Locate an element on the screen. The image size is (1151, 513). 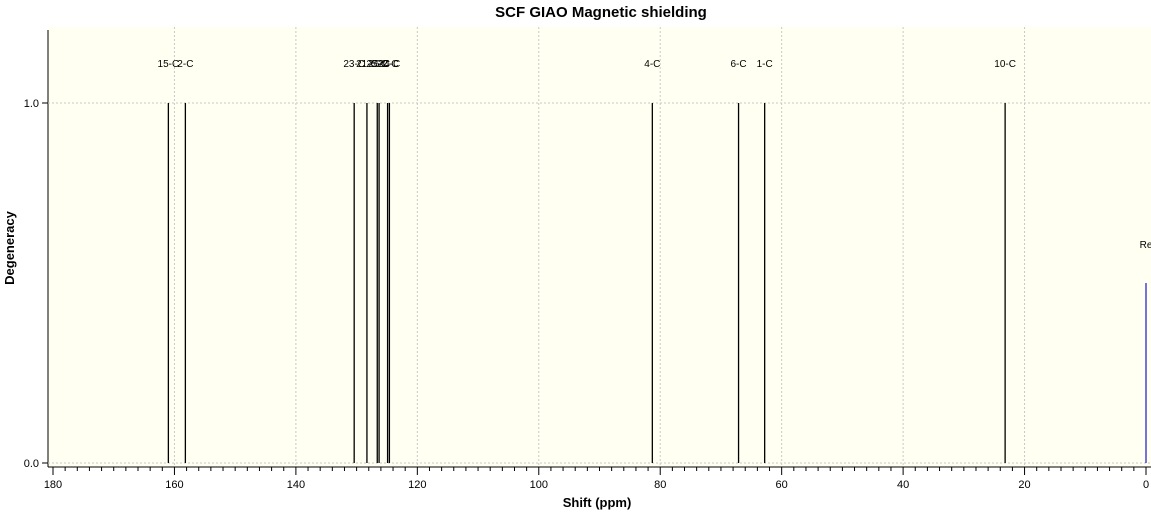
x-tick-label: 160 is located at coordinates (174, 485).